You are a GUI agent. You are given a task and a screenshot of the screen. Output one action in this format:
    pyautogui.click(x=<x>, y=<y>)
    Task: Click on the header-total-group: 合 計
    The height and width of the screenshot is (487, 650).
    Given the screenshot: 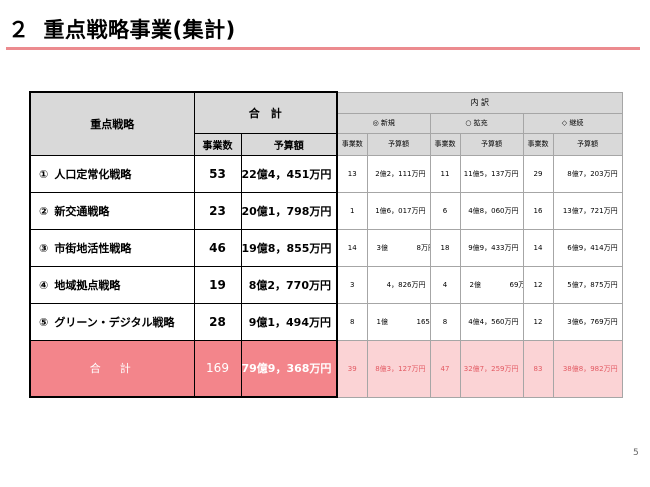 What is the action you would take?
    pyautogui.click(x=265, y=112)
    